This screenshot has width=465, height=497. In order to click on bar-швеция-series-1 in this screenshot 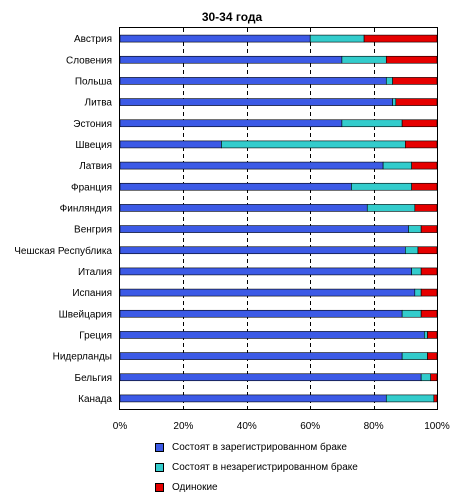, I will do `click(313, 144)`.